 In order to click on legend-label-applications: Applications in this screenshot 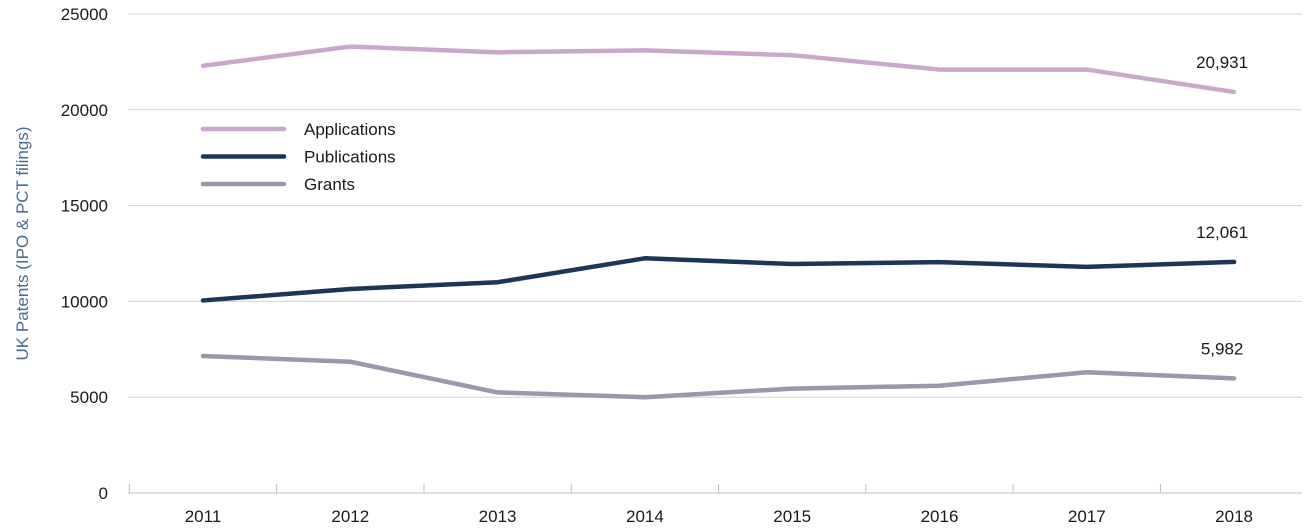, I will do `click(350, 129)`.